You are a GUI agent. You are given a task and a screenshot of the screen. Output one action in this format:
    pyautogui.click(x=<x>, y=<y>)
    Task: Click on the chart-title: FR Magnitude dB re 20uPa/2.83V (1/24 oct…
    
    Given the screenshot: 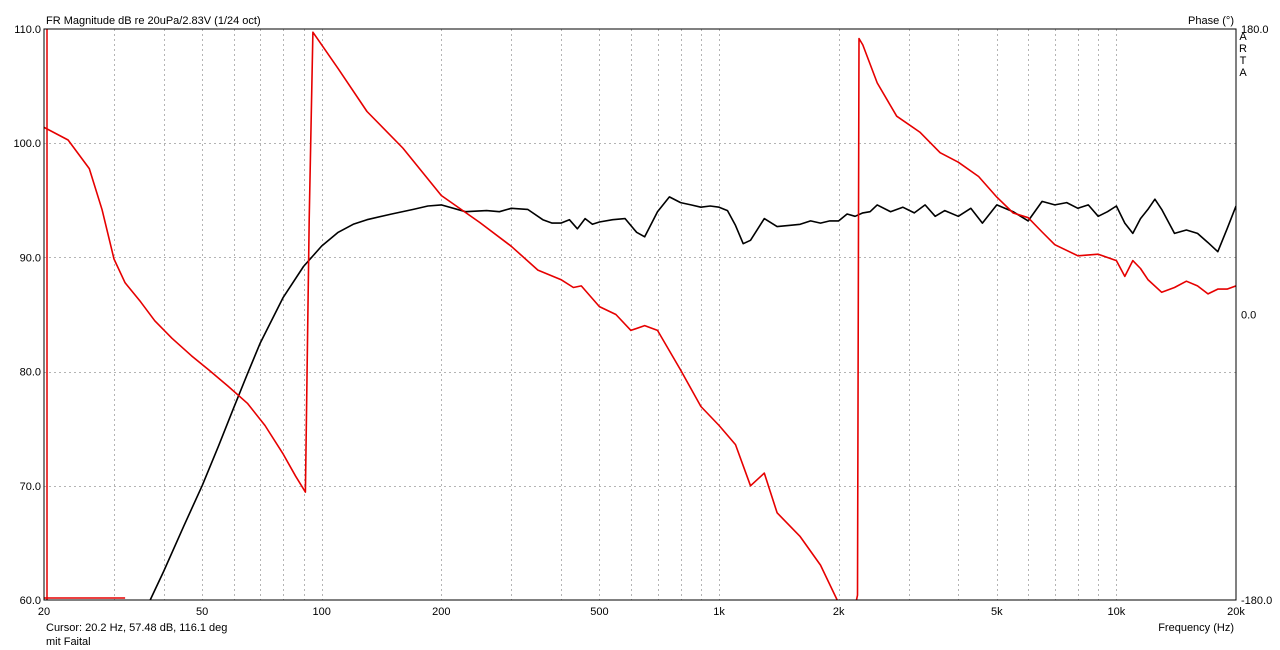 What is the action you would take?
    pyautogui.click(x=153, y=21)
    